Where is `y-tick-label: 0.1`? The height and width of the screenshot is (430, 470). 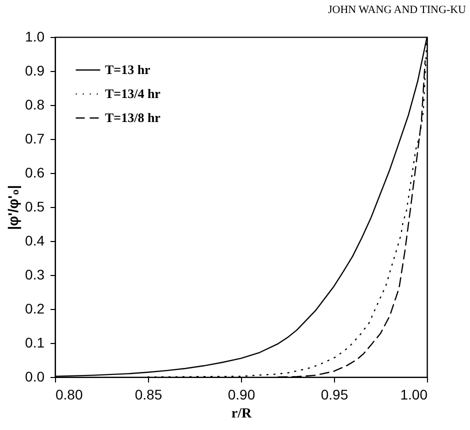
y-tick-label: 0.1 is located at coordinates (35, 342).